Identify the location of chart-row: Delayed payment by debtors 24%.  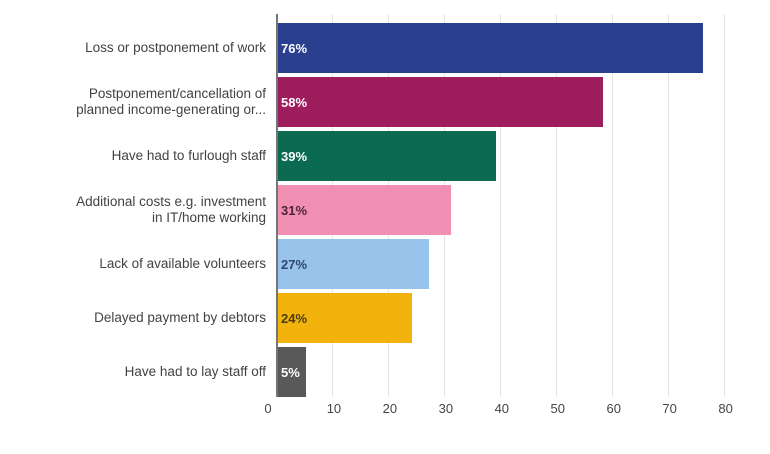
(374, 318).